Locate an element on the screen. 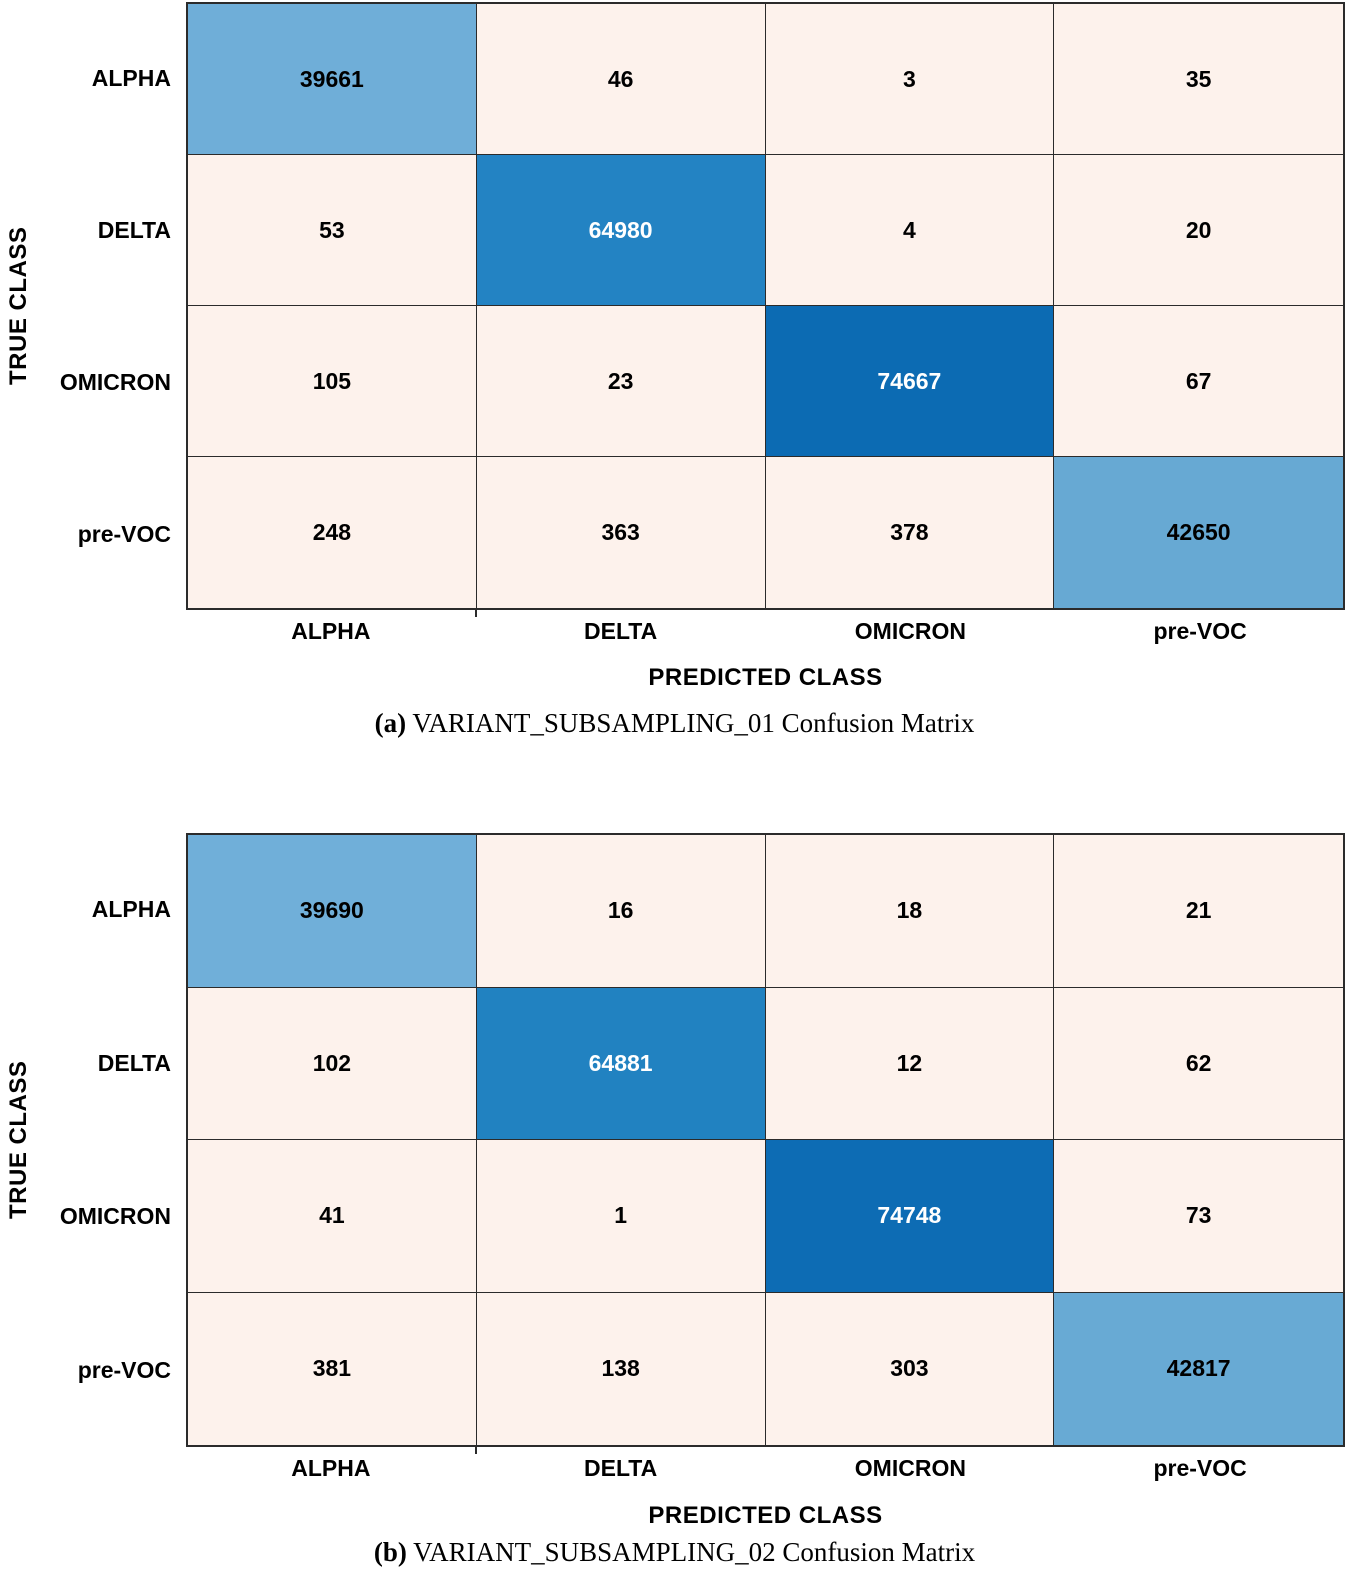  matrix-cell-OMICRON-DELTA: 23 is located at coordinates (621, 381).